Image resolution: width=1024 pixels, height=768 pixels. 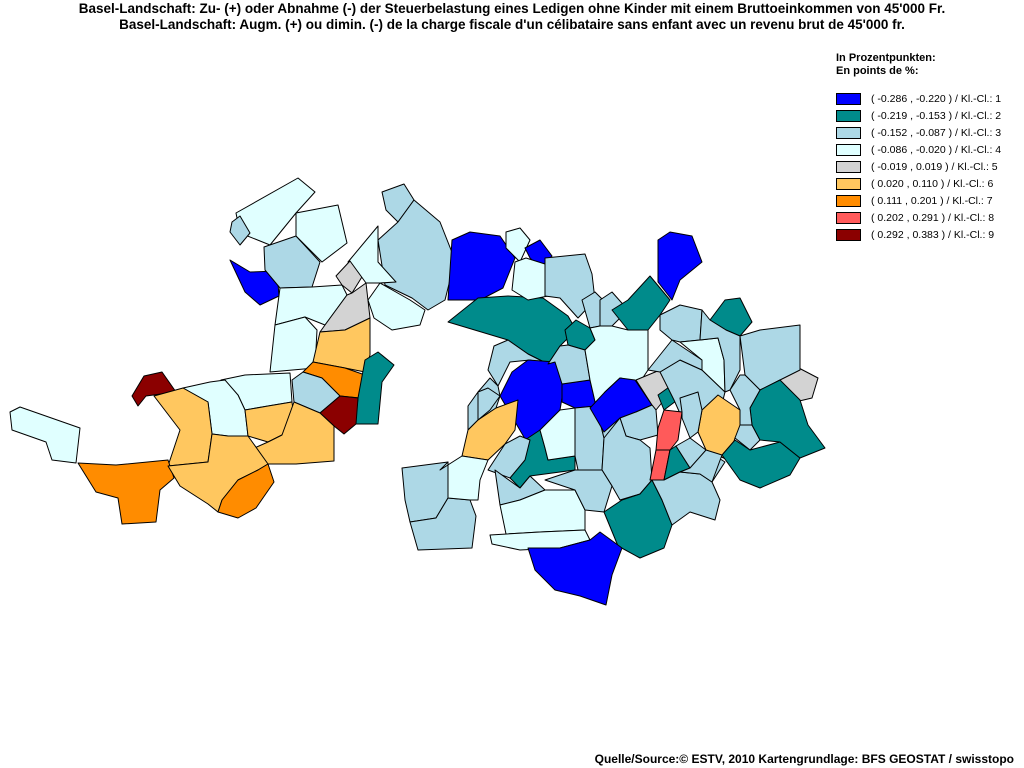 What do you see at coordinates (518, 245) in the screenshot?
I see `municipality-r30` at bounding box center [518, 245].